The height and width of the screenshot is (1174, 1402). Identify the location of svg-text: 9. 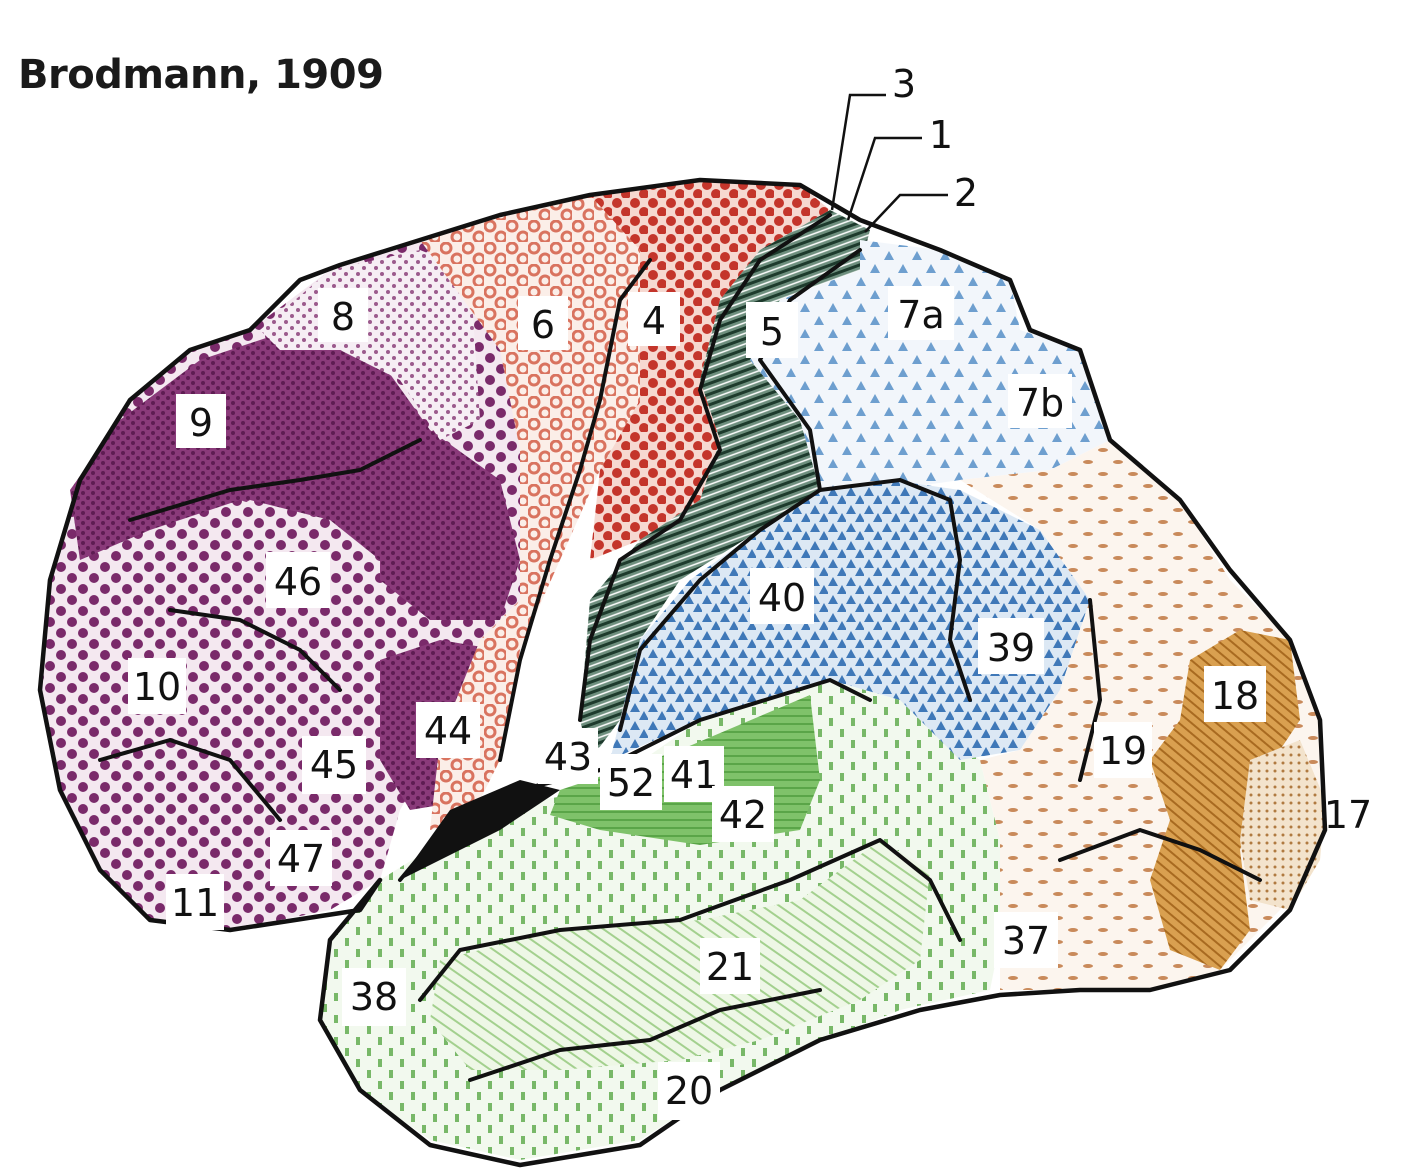
(201, 423).